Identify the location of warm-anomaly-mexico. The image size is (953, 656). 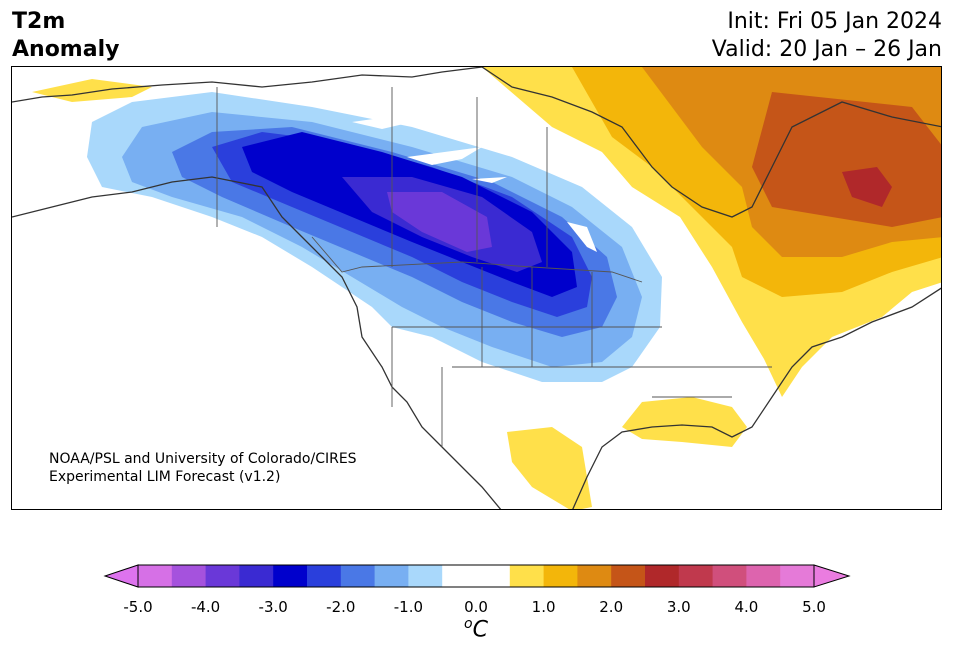
(549, 468).